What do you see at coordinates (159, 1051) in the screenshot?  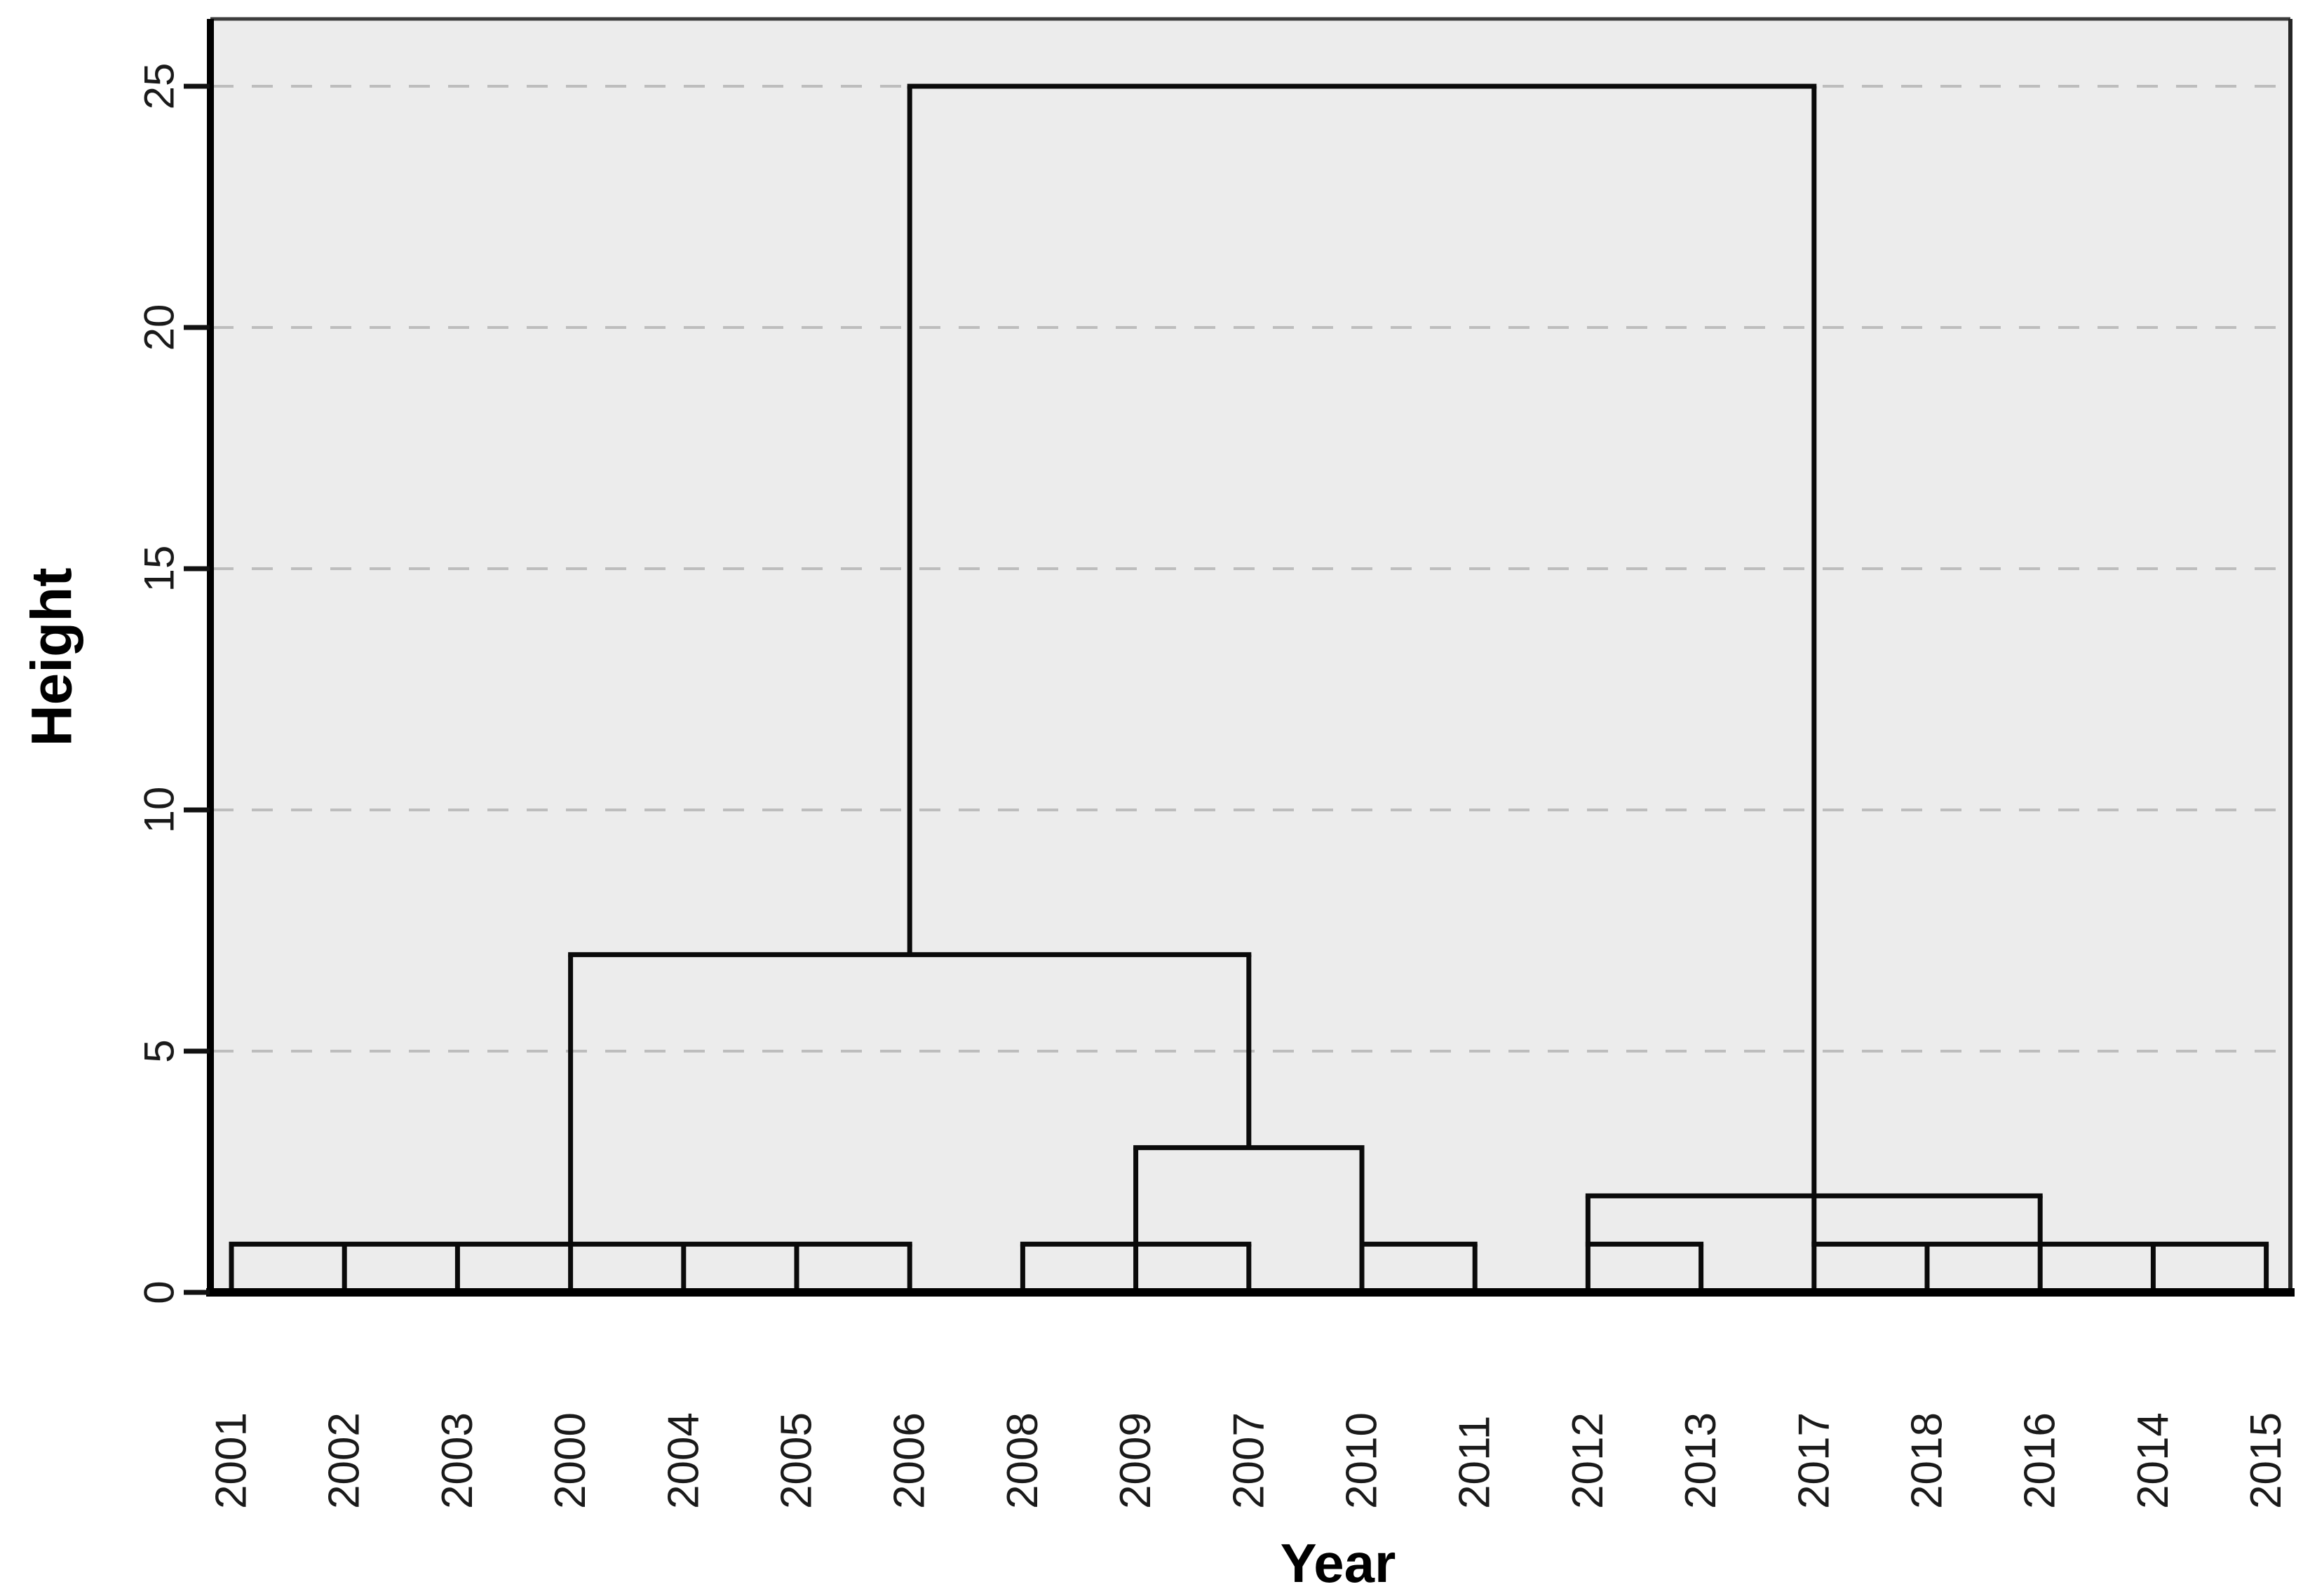 I see `y-tick-label-5: 5` at bounding box center [159, 1051].